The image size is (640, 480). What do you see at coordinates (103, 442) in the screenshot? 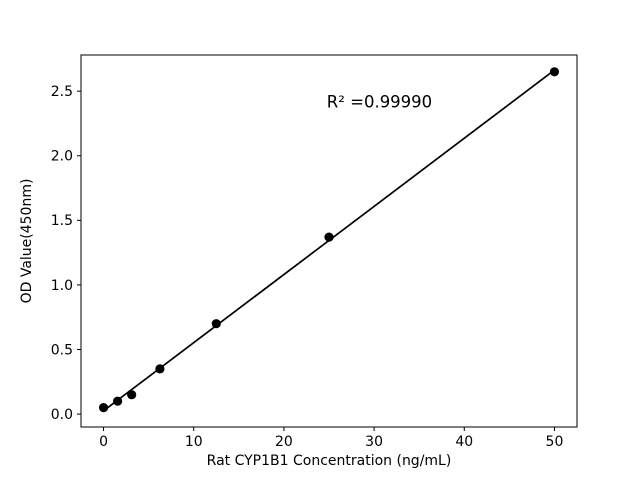
I see `x-tick-label: 0` at bounding box center [103, 442].